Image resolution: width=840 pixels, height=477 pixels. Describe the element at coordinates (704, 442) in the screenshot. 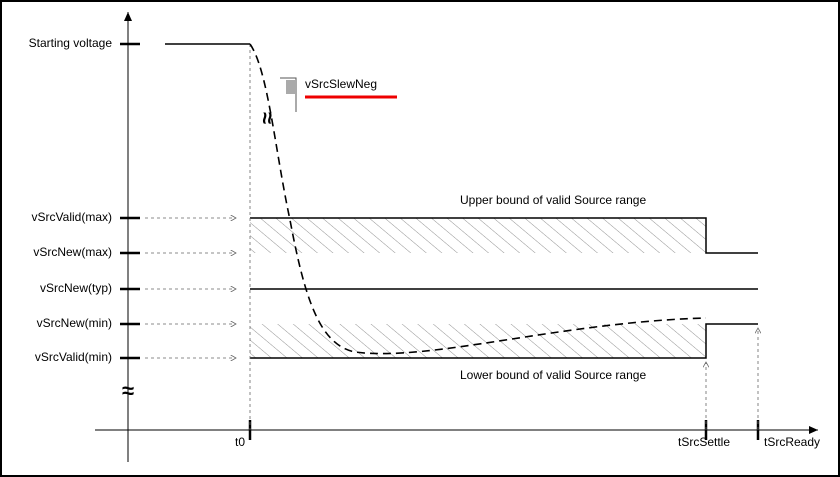

I see `x-label: tSrcSettle` at that location.